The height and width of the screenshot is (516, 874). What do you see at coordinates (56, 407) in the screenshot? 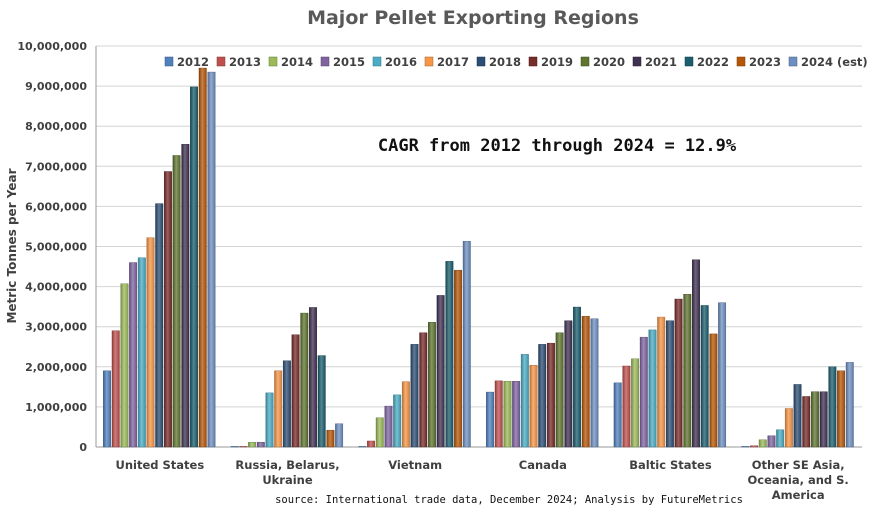
I see `y-tick-label: 1,000,000` at bounding box center [56, 407].